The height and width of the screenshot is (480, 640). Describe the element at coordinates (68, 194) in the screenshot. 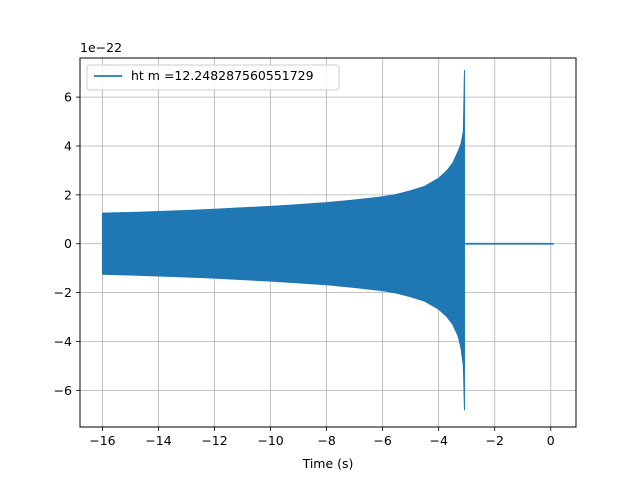

I see `y-tick-label: 2` at that location.